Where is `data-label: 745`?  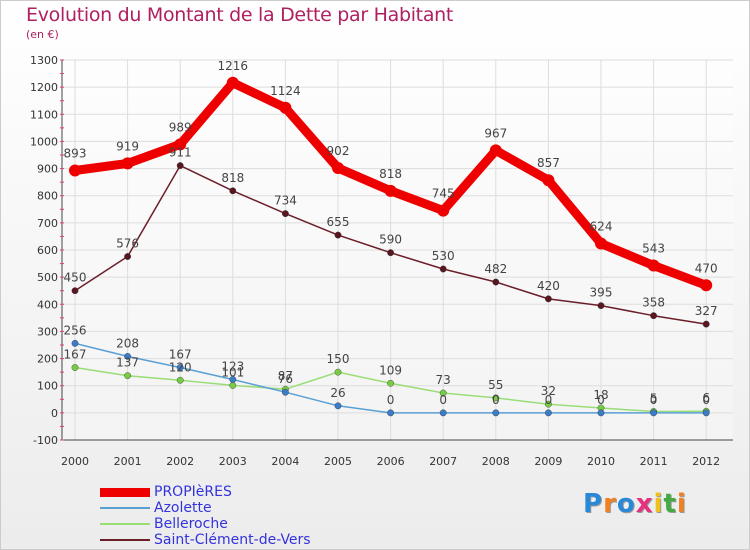 data-label: 745 is located at coordinates (443, 194).